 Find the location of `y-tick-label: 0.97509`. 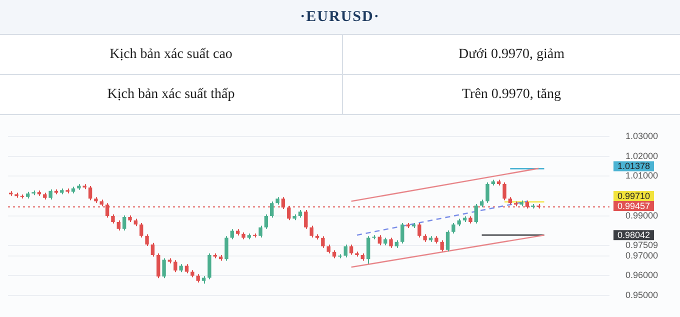

y-tick-label: 0.97509 is located at coordinates (641, 245).